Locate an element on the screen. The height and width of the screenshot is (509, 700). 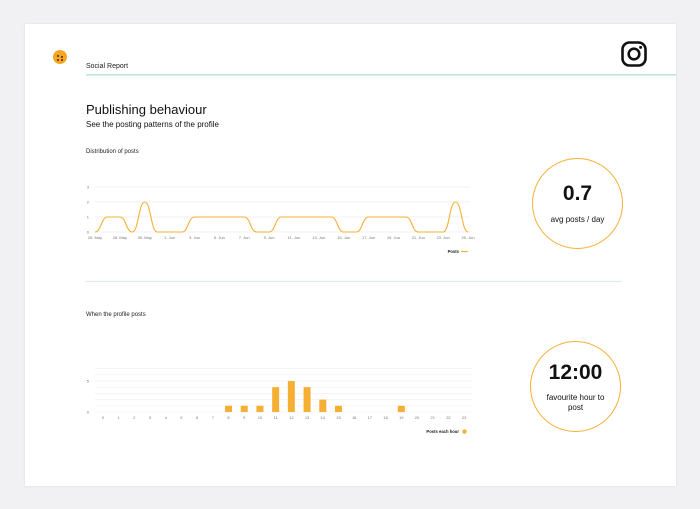
bar-x-tick-label: 1 is located at coordinates (118, 417).